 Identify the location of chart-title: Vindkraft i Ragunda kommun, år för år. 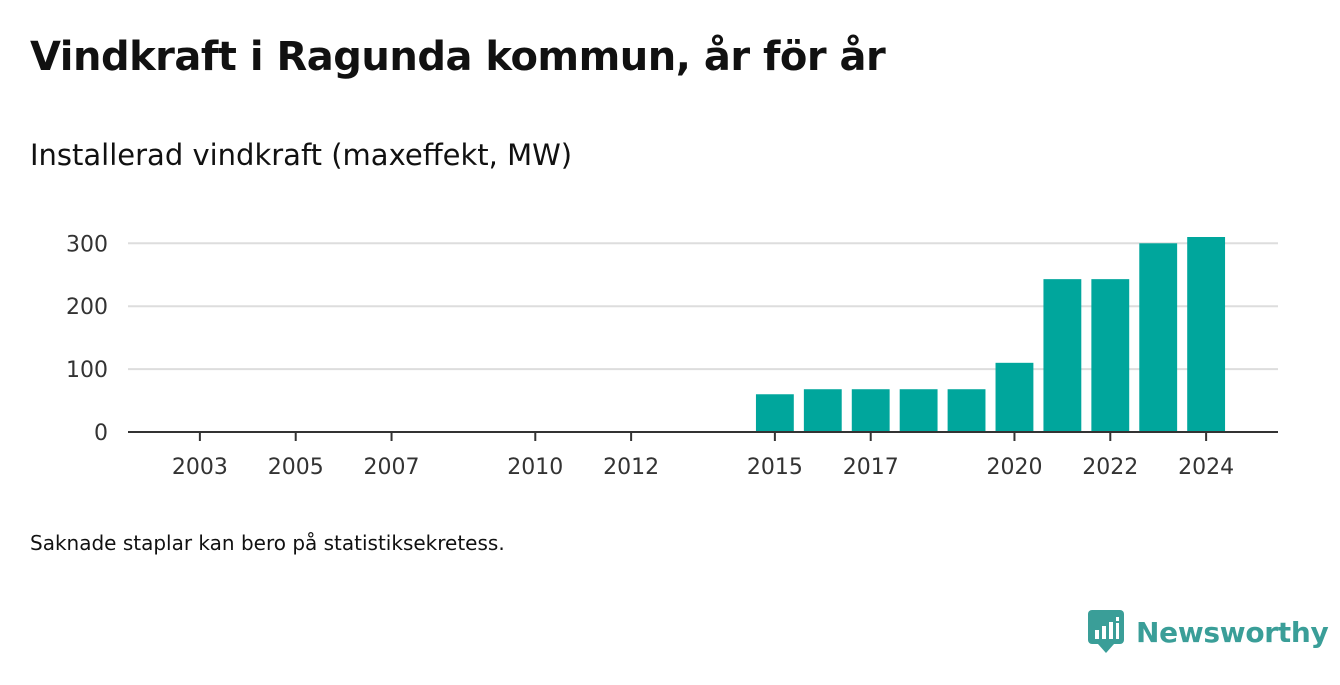
(458, 57).